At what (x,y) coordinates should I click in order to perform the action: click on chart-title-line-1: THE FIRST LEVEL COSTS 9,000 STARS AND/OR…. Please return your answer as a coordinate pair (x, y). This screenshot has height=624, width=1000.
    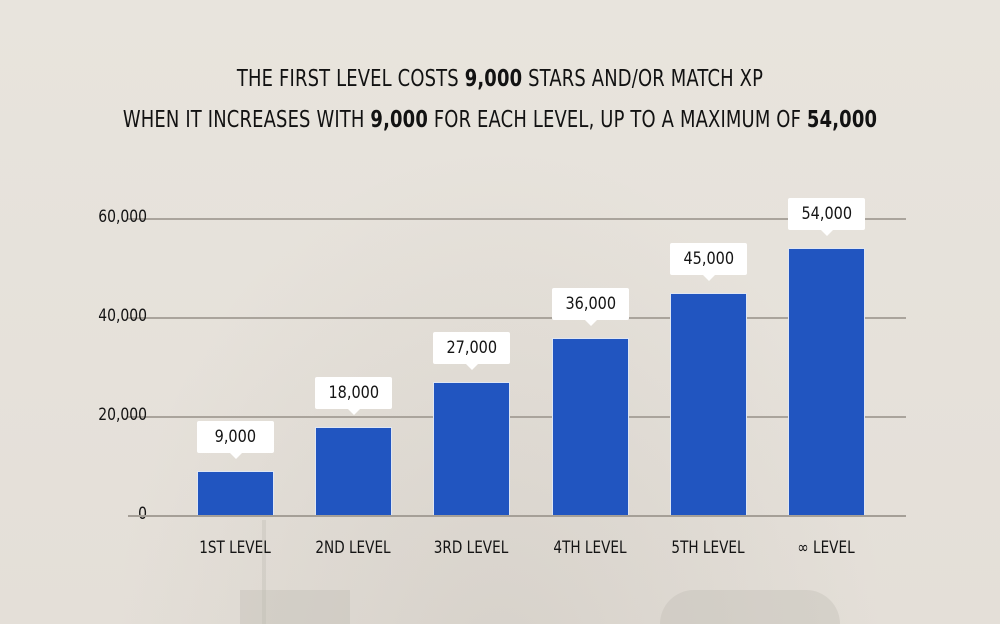
    Looking at the image, I should click on (500, 79).